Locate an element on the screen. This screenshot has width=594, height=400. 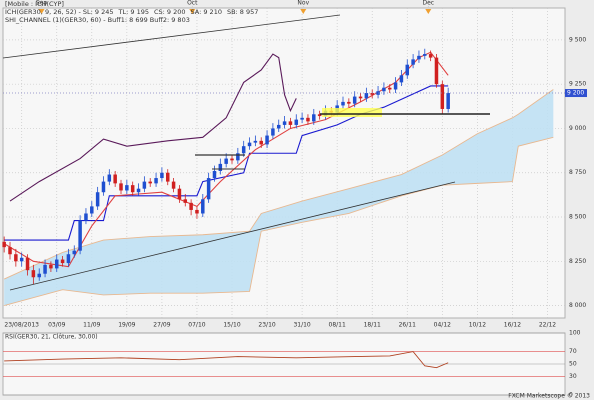
x-tick-label: 07/10 is located at coordinates (196, 325).